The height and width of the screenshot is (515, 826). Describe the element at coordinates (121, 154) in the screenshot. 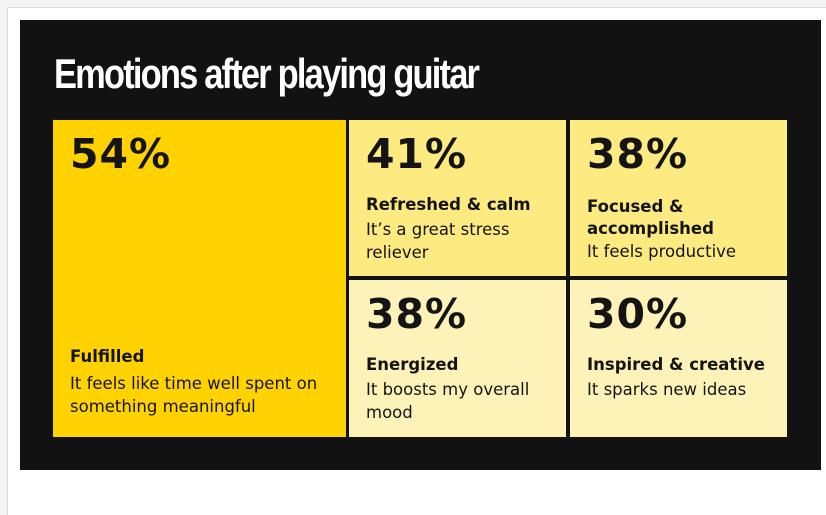

I see `tile-percent: 54%` at that location.